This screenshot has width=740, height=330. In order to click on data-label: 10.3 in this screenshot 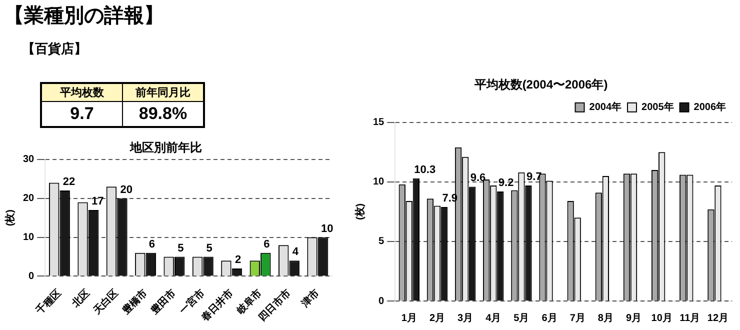, I will do `click(425, 170)`.